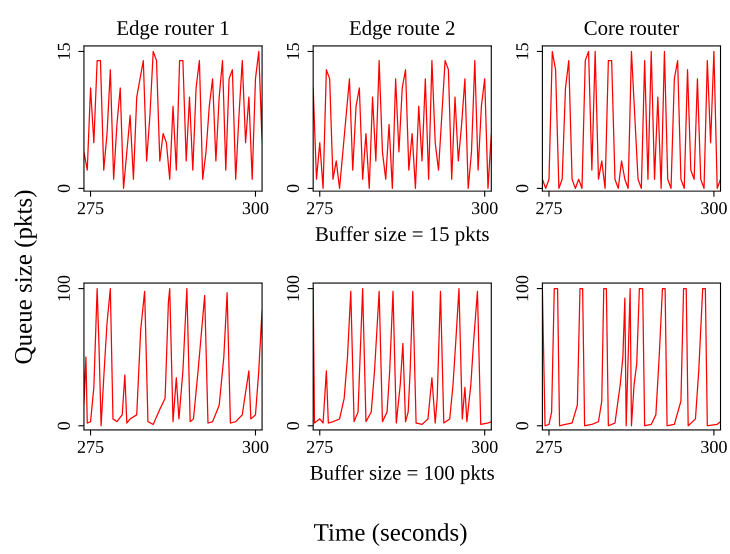 This screenshot has width=730, height=554. Describe the element at coordinates (172, 30) in the screenshot. I see `chart-title: Edge router 1` at that location.